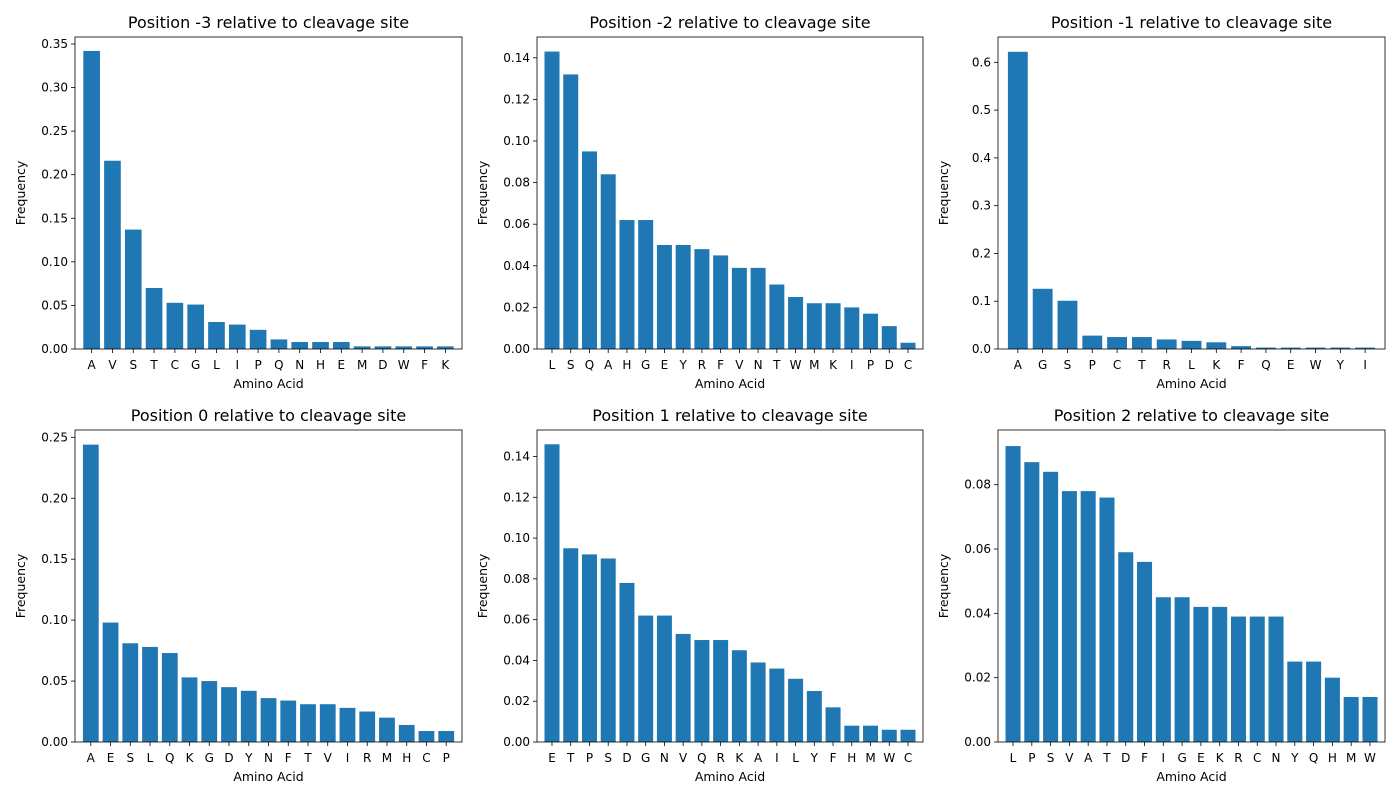 Image resolution: width=1400 pixels, height=800 pixels. Describe the element at coordinates (54, 218) in the screenshot. I see `y-tick-label: 0.15` at that location.